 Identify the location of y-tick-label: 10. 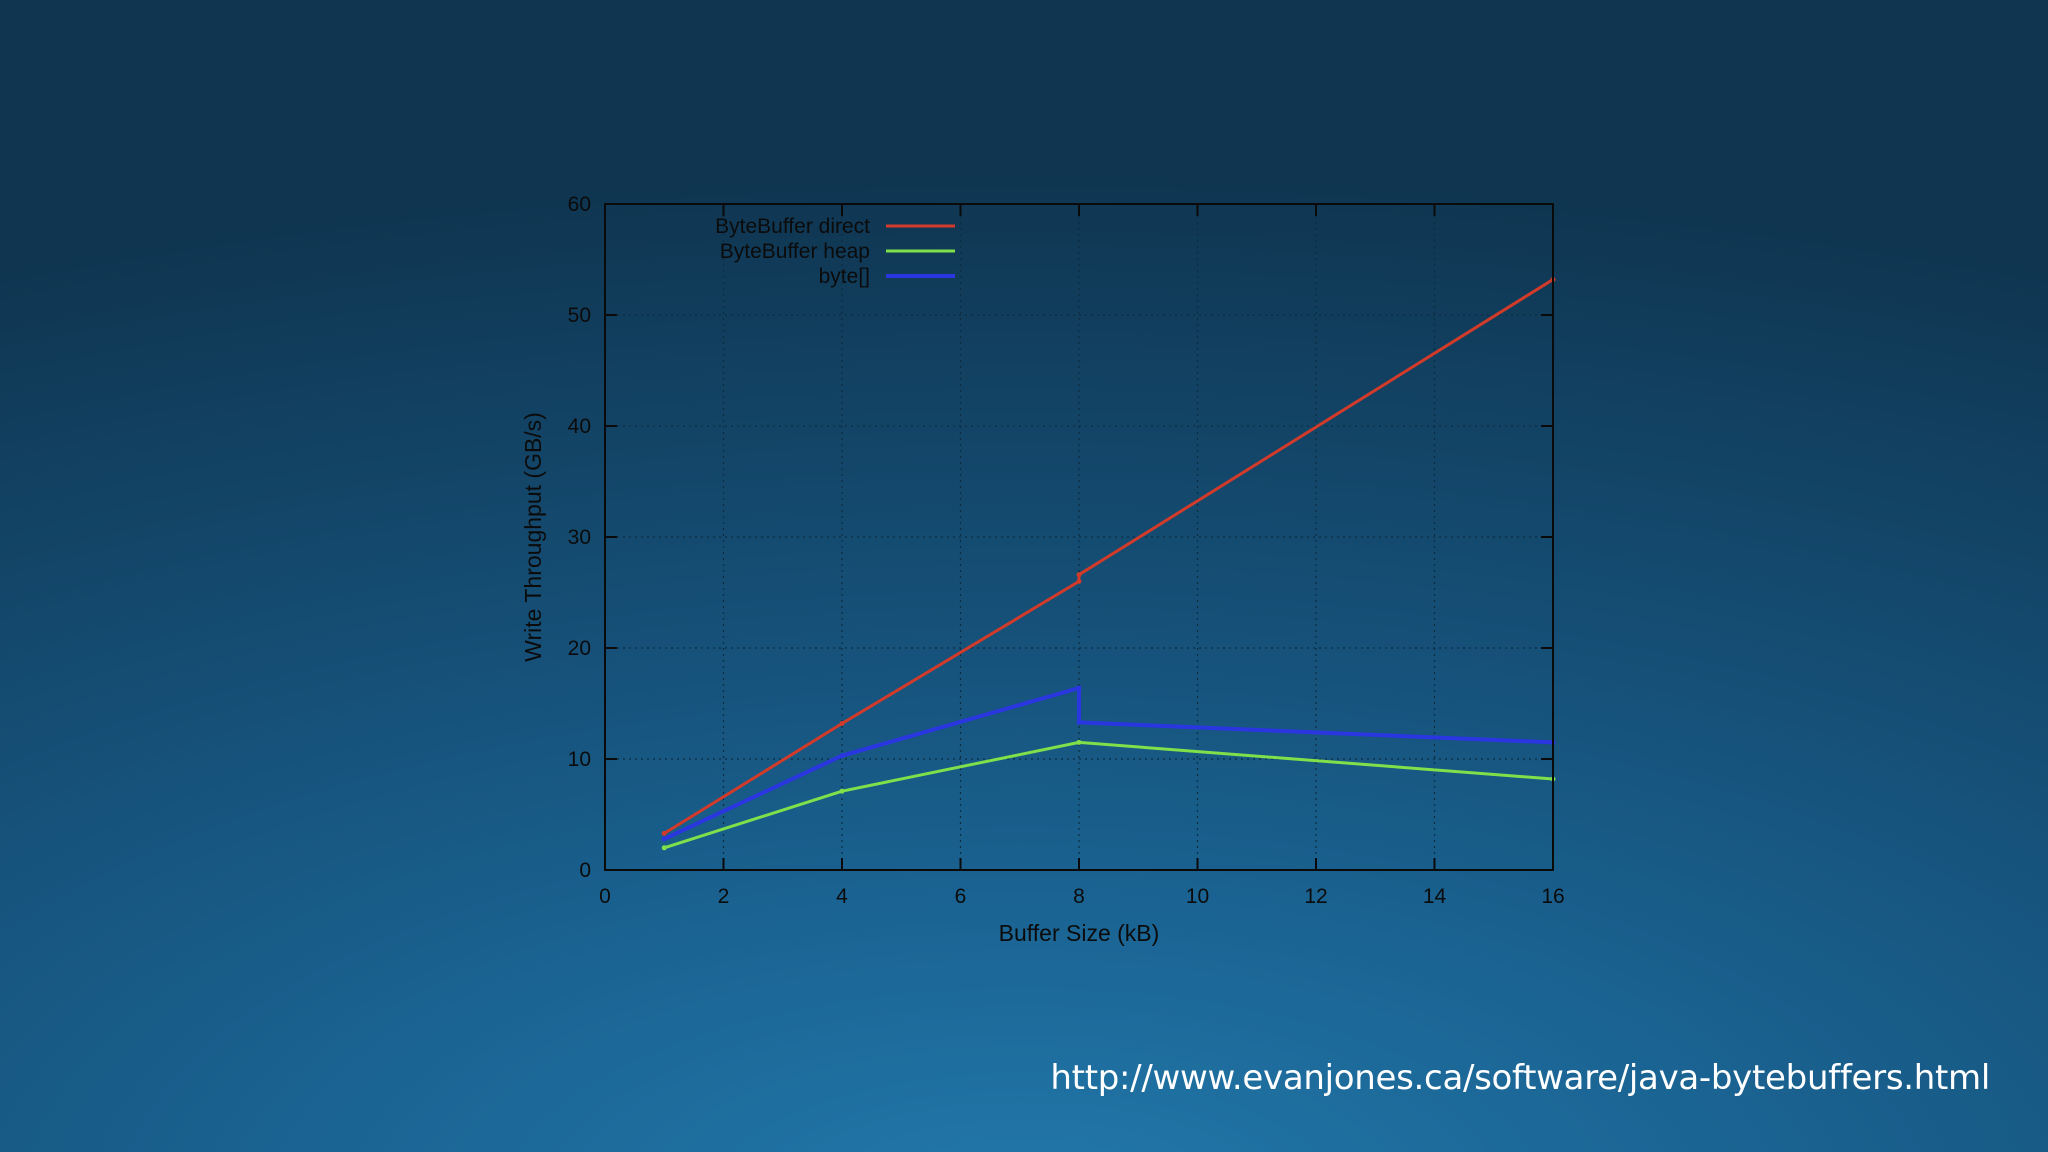
(579, 759).